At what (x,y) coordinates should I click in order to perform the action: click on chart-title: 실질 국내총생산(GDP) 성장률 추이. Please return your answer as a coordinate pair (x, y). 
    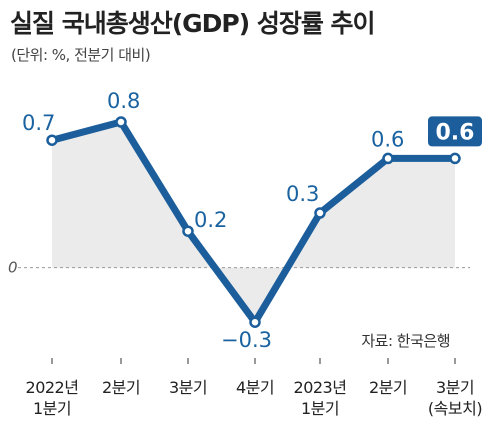
    Looking at the image, I should click on (193, 23).